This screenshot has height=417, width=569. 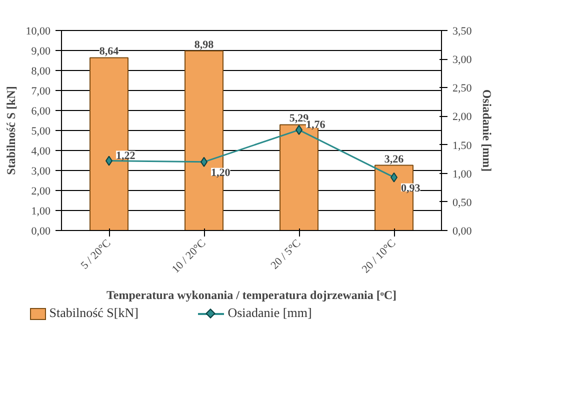 What do you see at coordinates (316, 124) in the screenshot?
I see `data-label: 1,76` at bounding box center [316, 124].